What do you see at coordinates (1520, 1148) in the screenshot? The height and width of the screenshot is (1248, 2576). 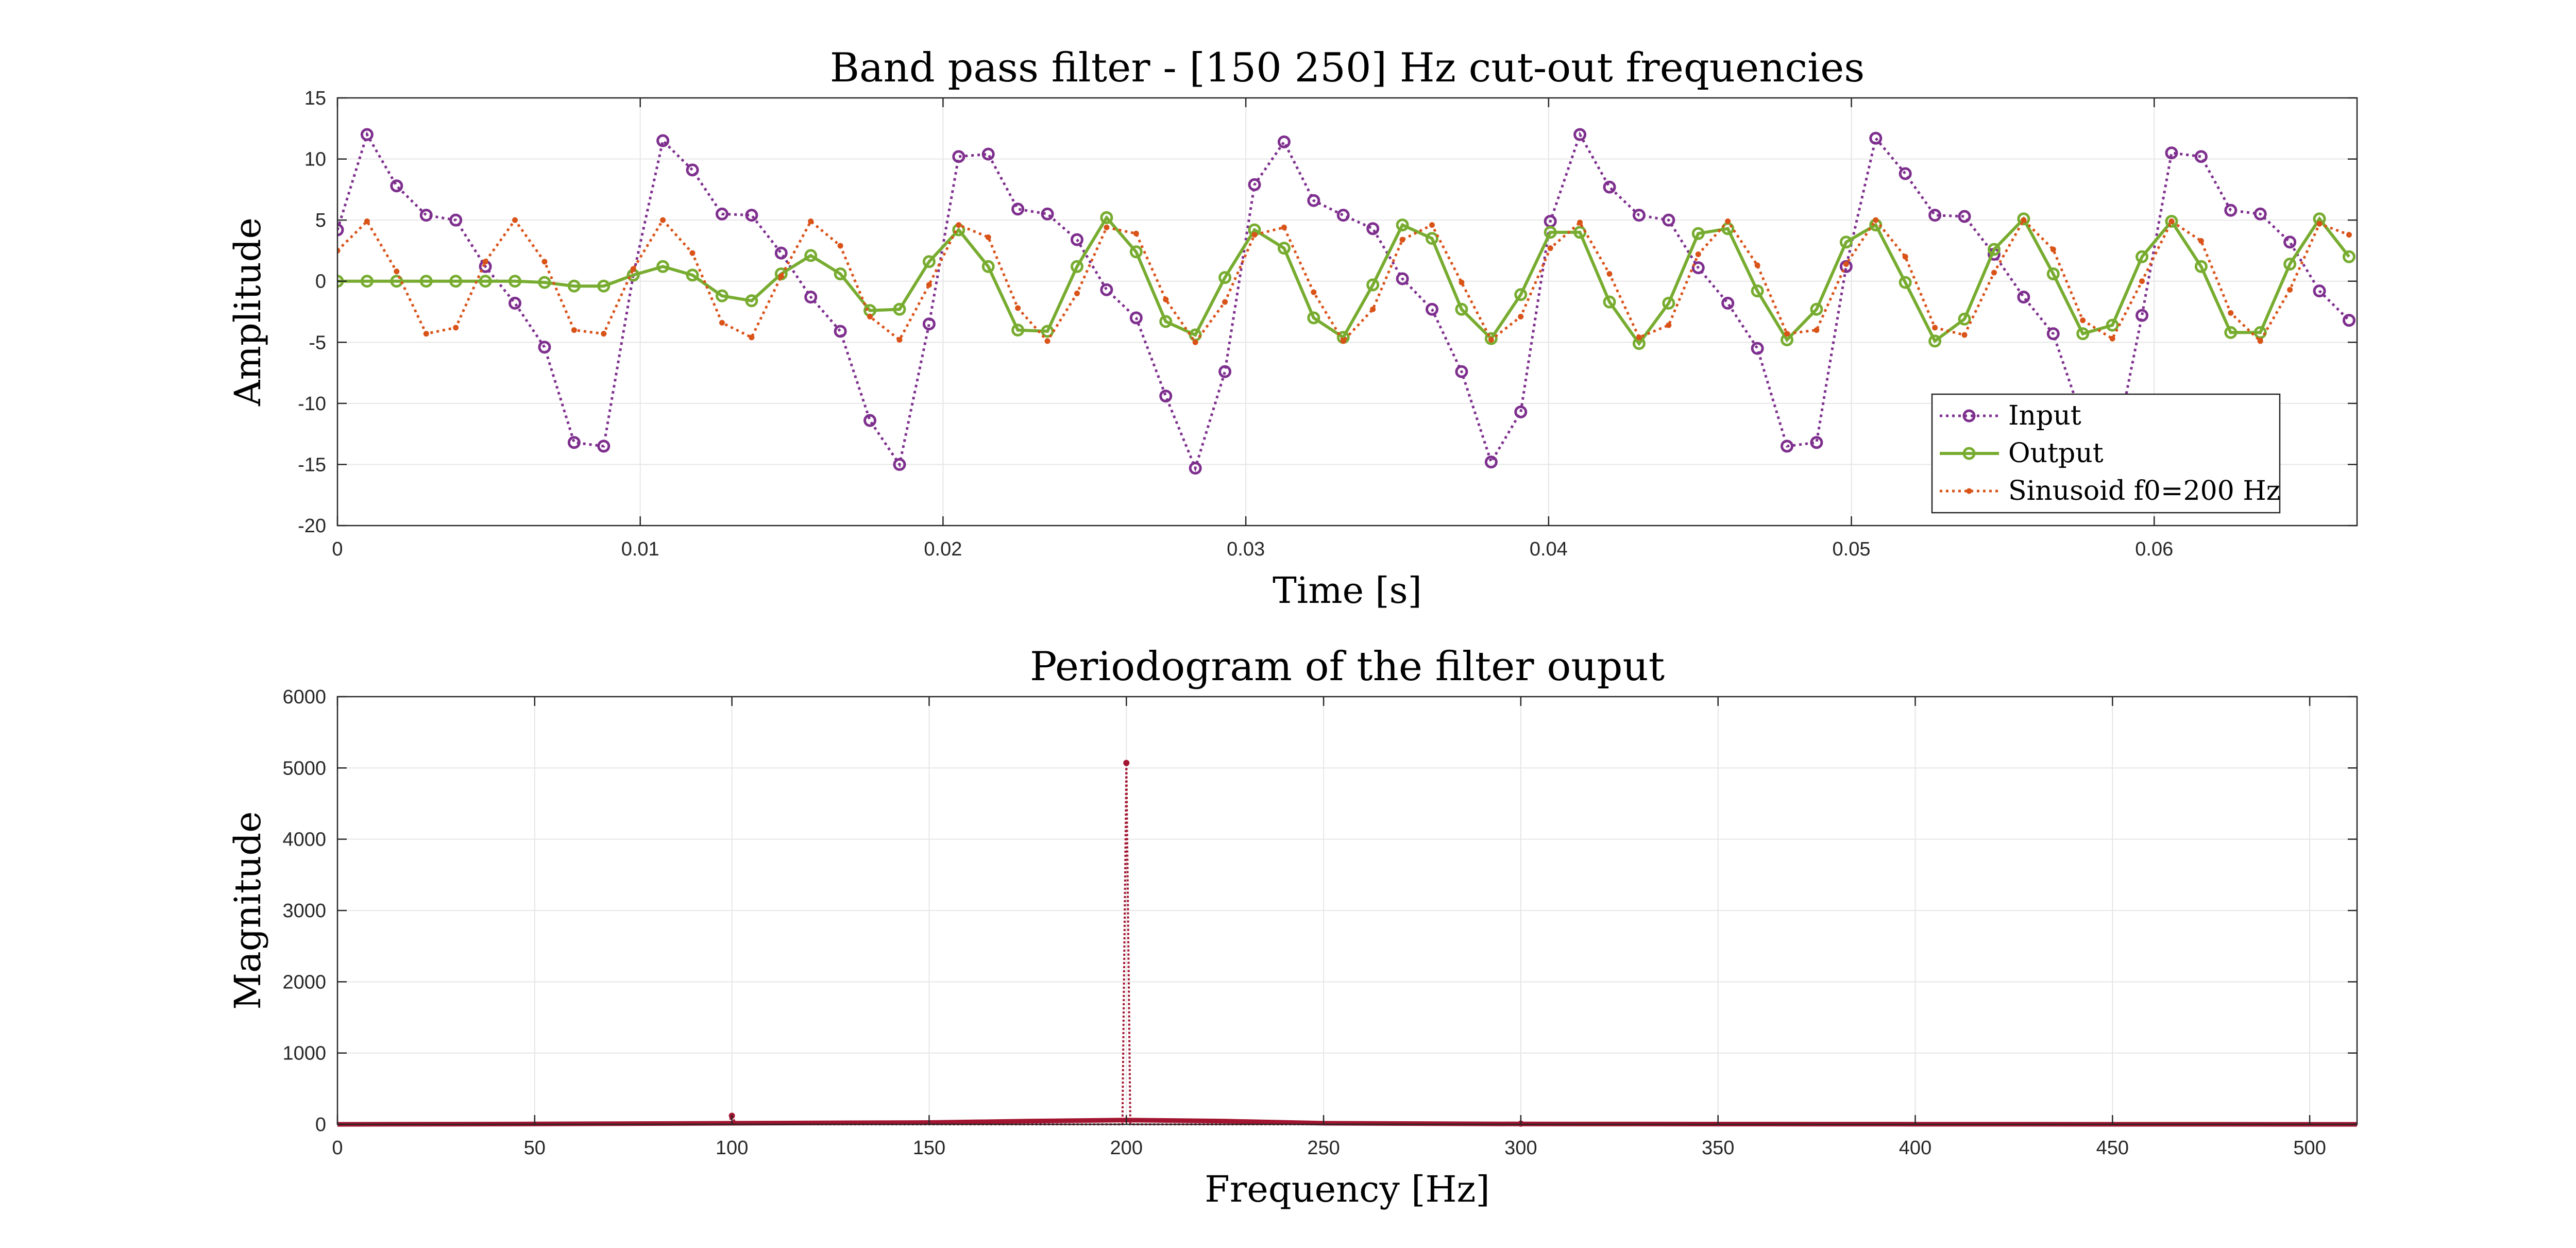 I see `x-tick-label: 300` at bounding box center [1520, 1148].